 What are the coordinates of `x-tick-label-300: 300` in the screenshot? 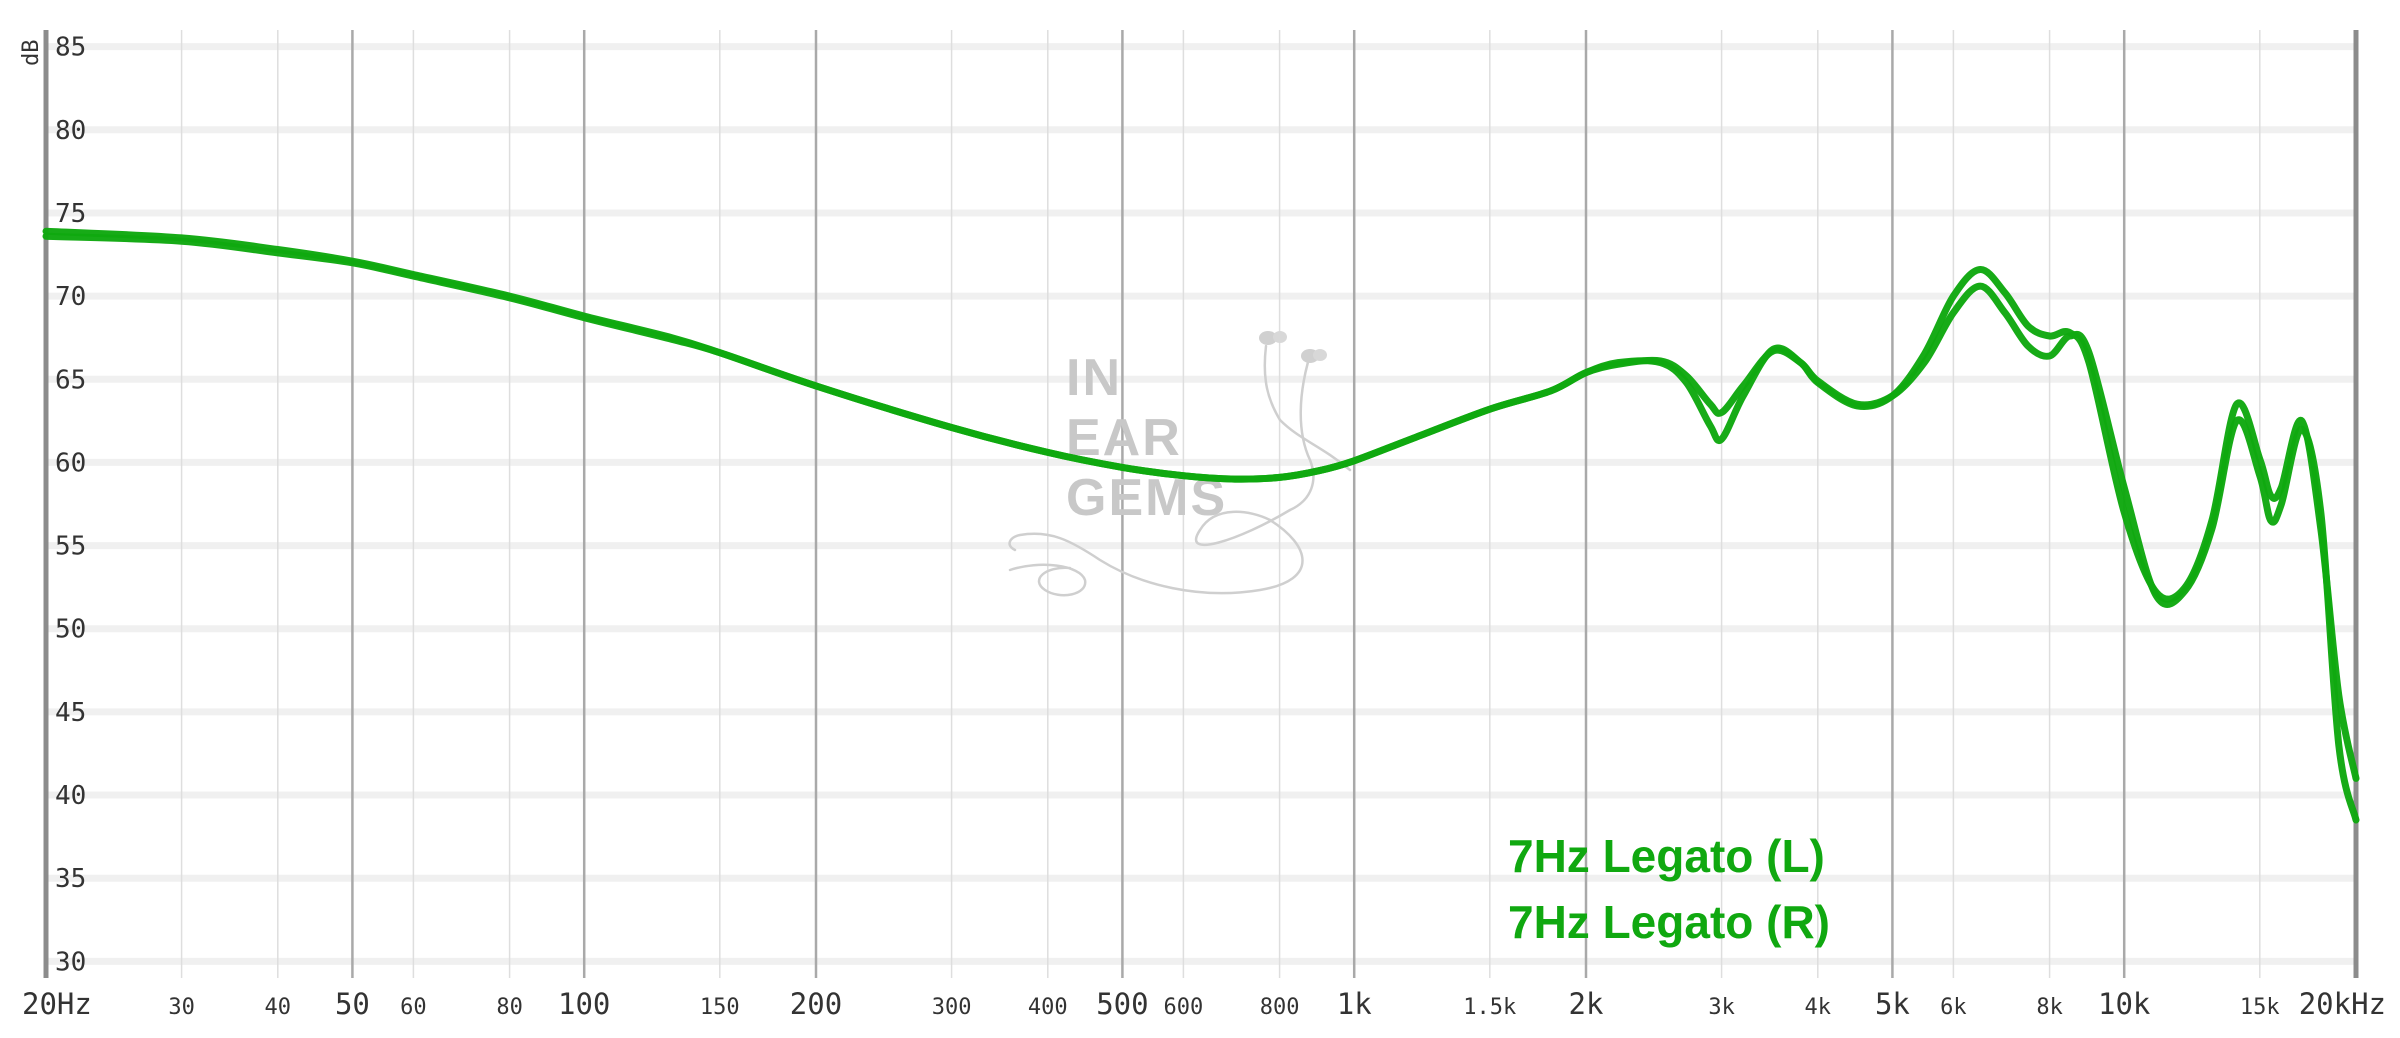 It's located at (952, 1007).